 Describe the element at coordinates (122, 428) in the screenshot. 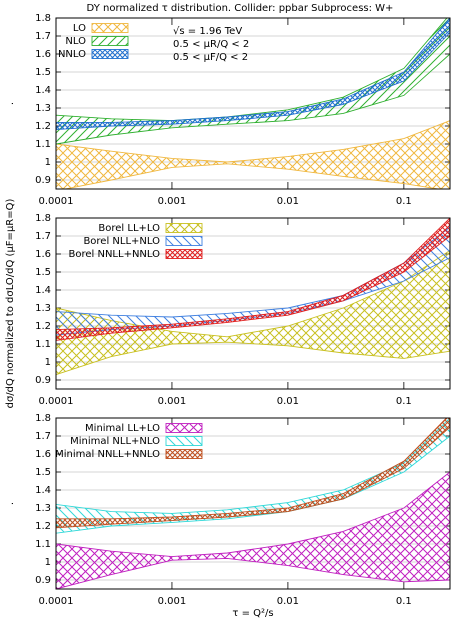

I see `legend-label: Minimal LL+LO` at that location.